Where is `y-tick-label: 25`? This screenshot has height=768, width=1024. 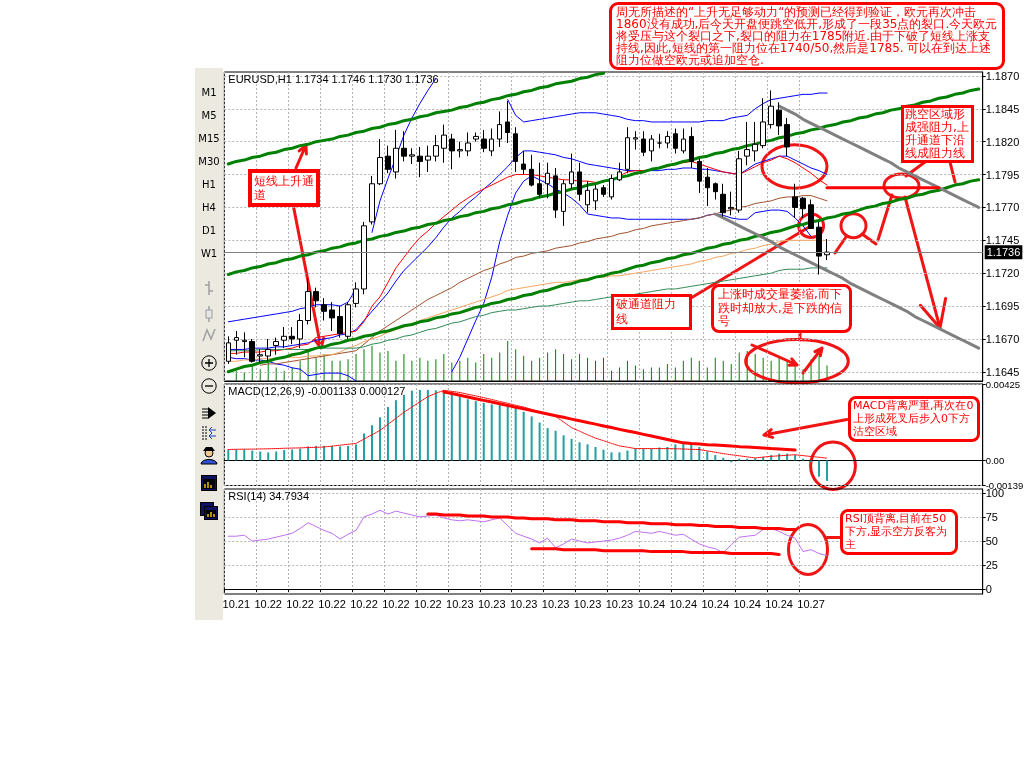 y-tick-label: 25 is located at coordinates (991, 565).